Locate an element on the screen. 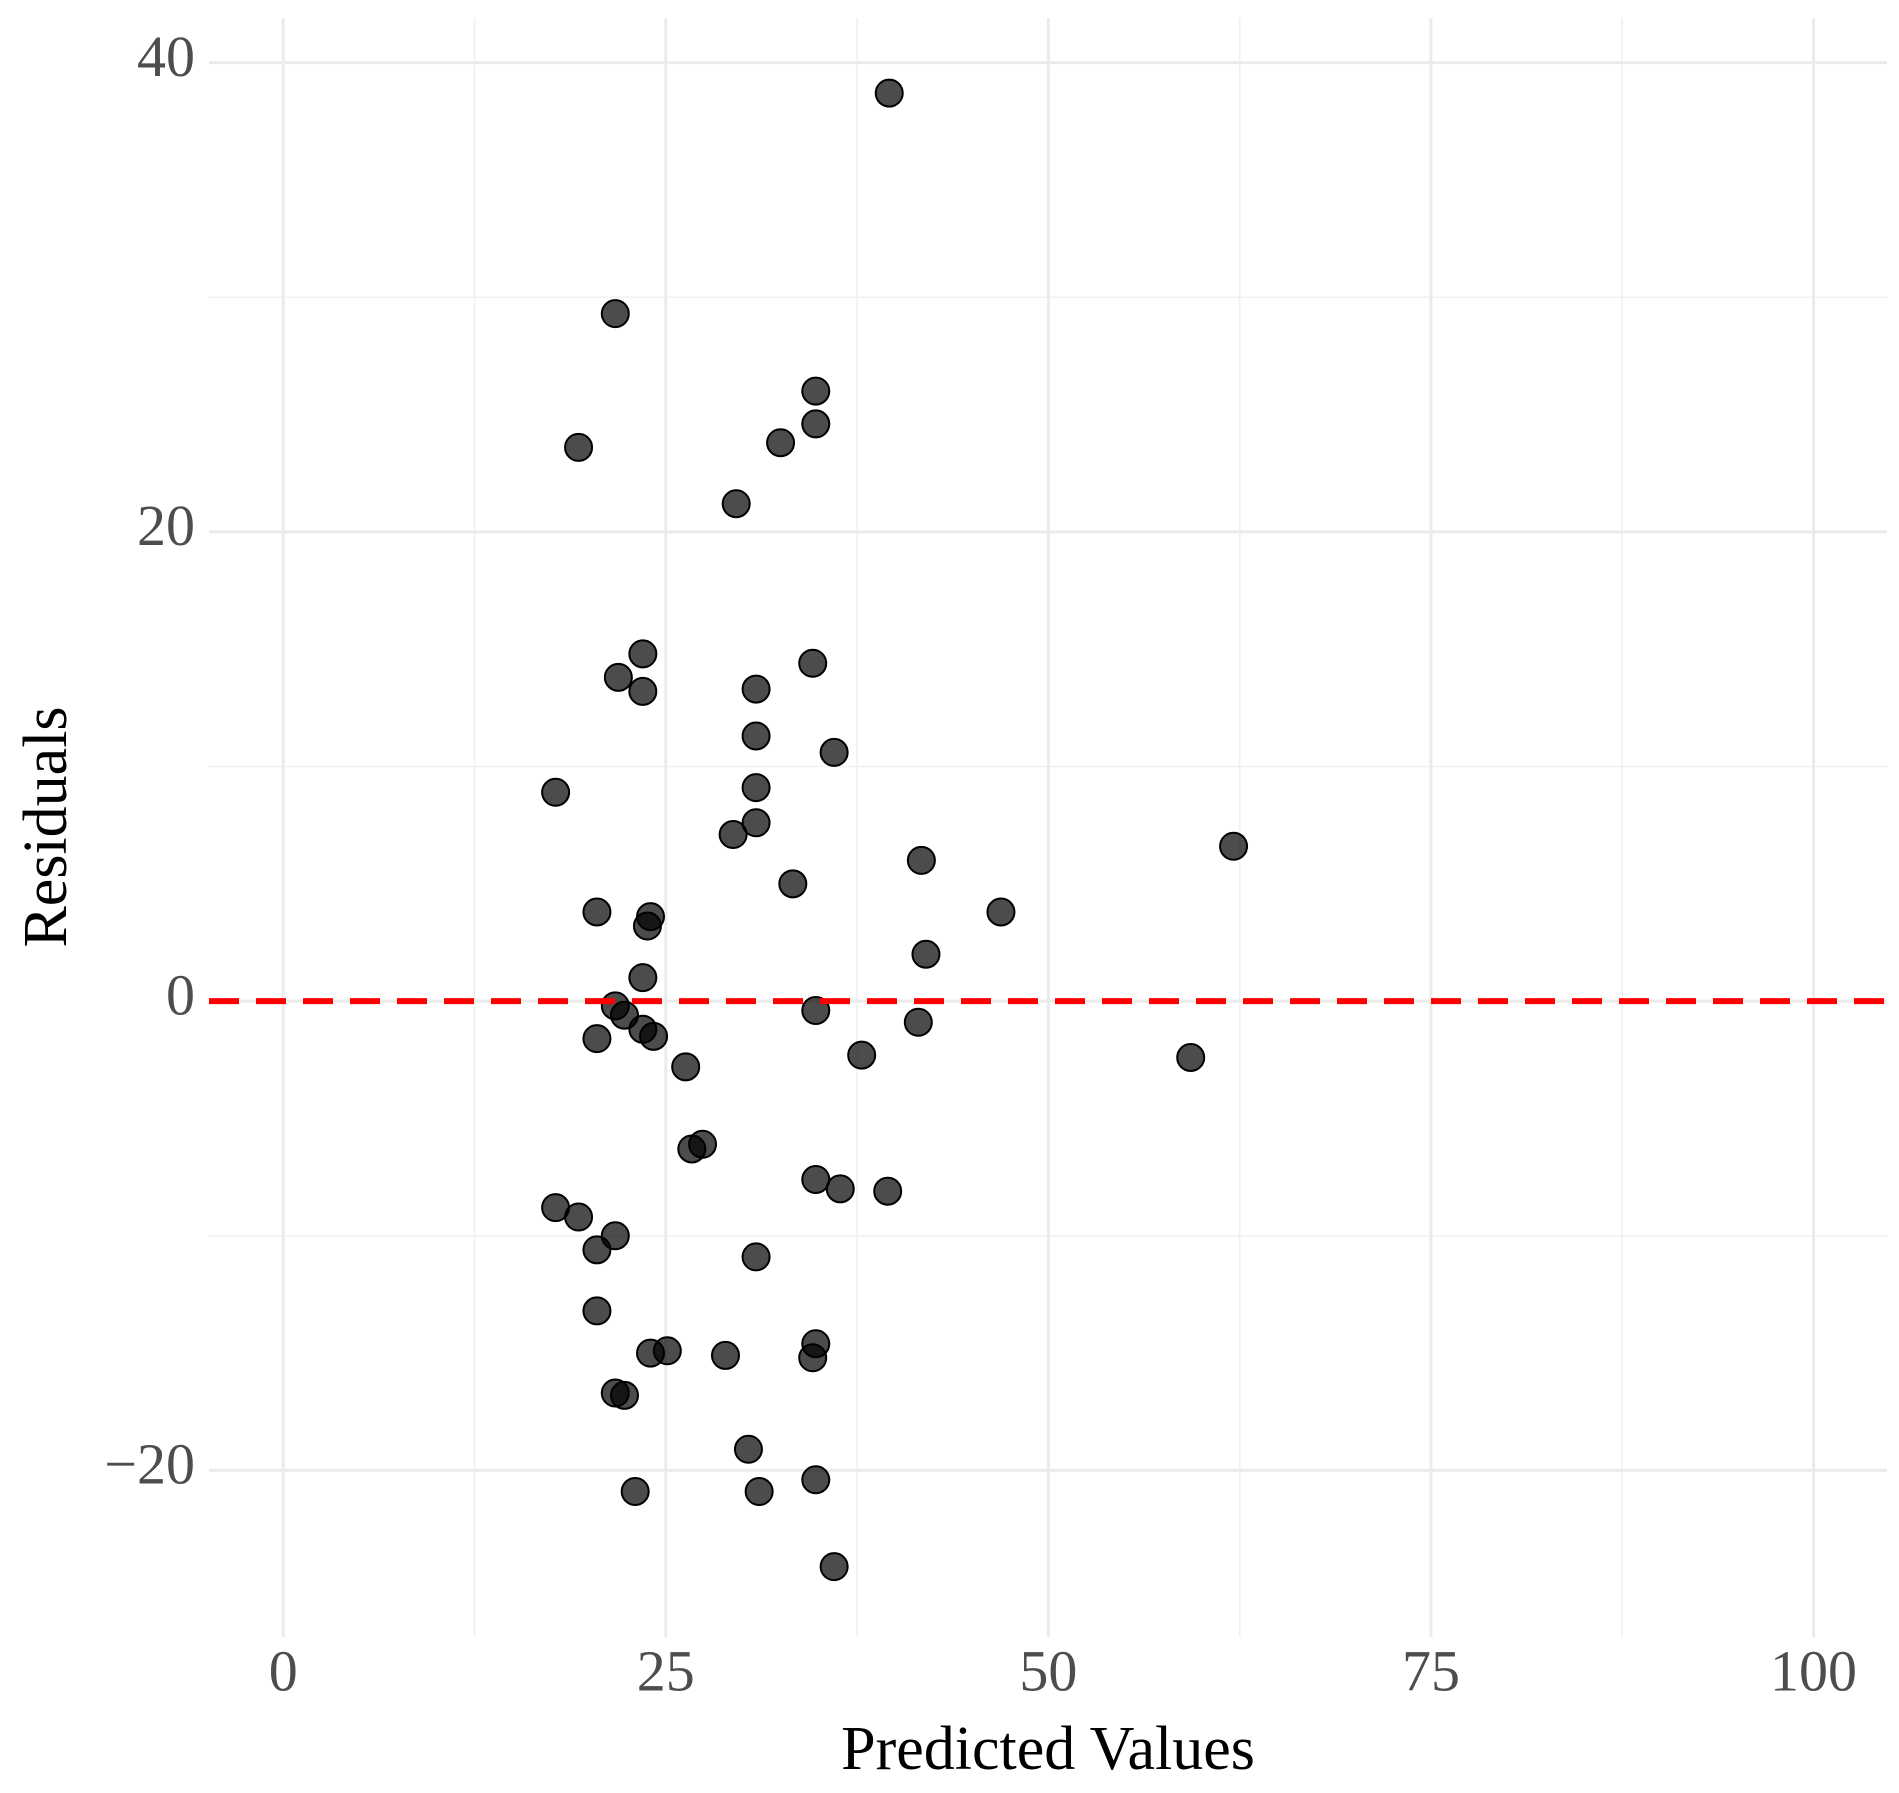  x-tick-label: 25 is located at coordinates (666, 1670).